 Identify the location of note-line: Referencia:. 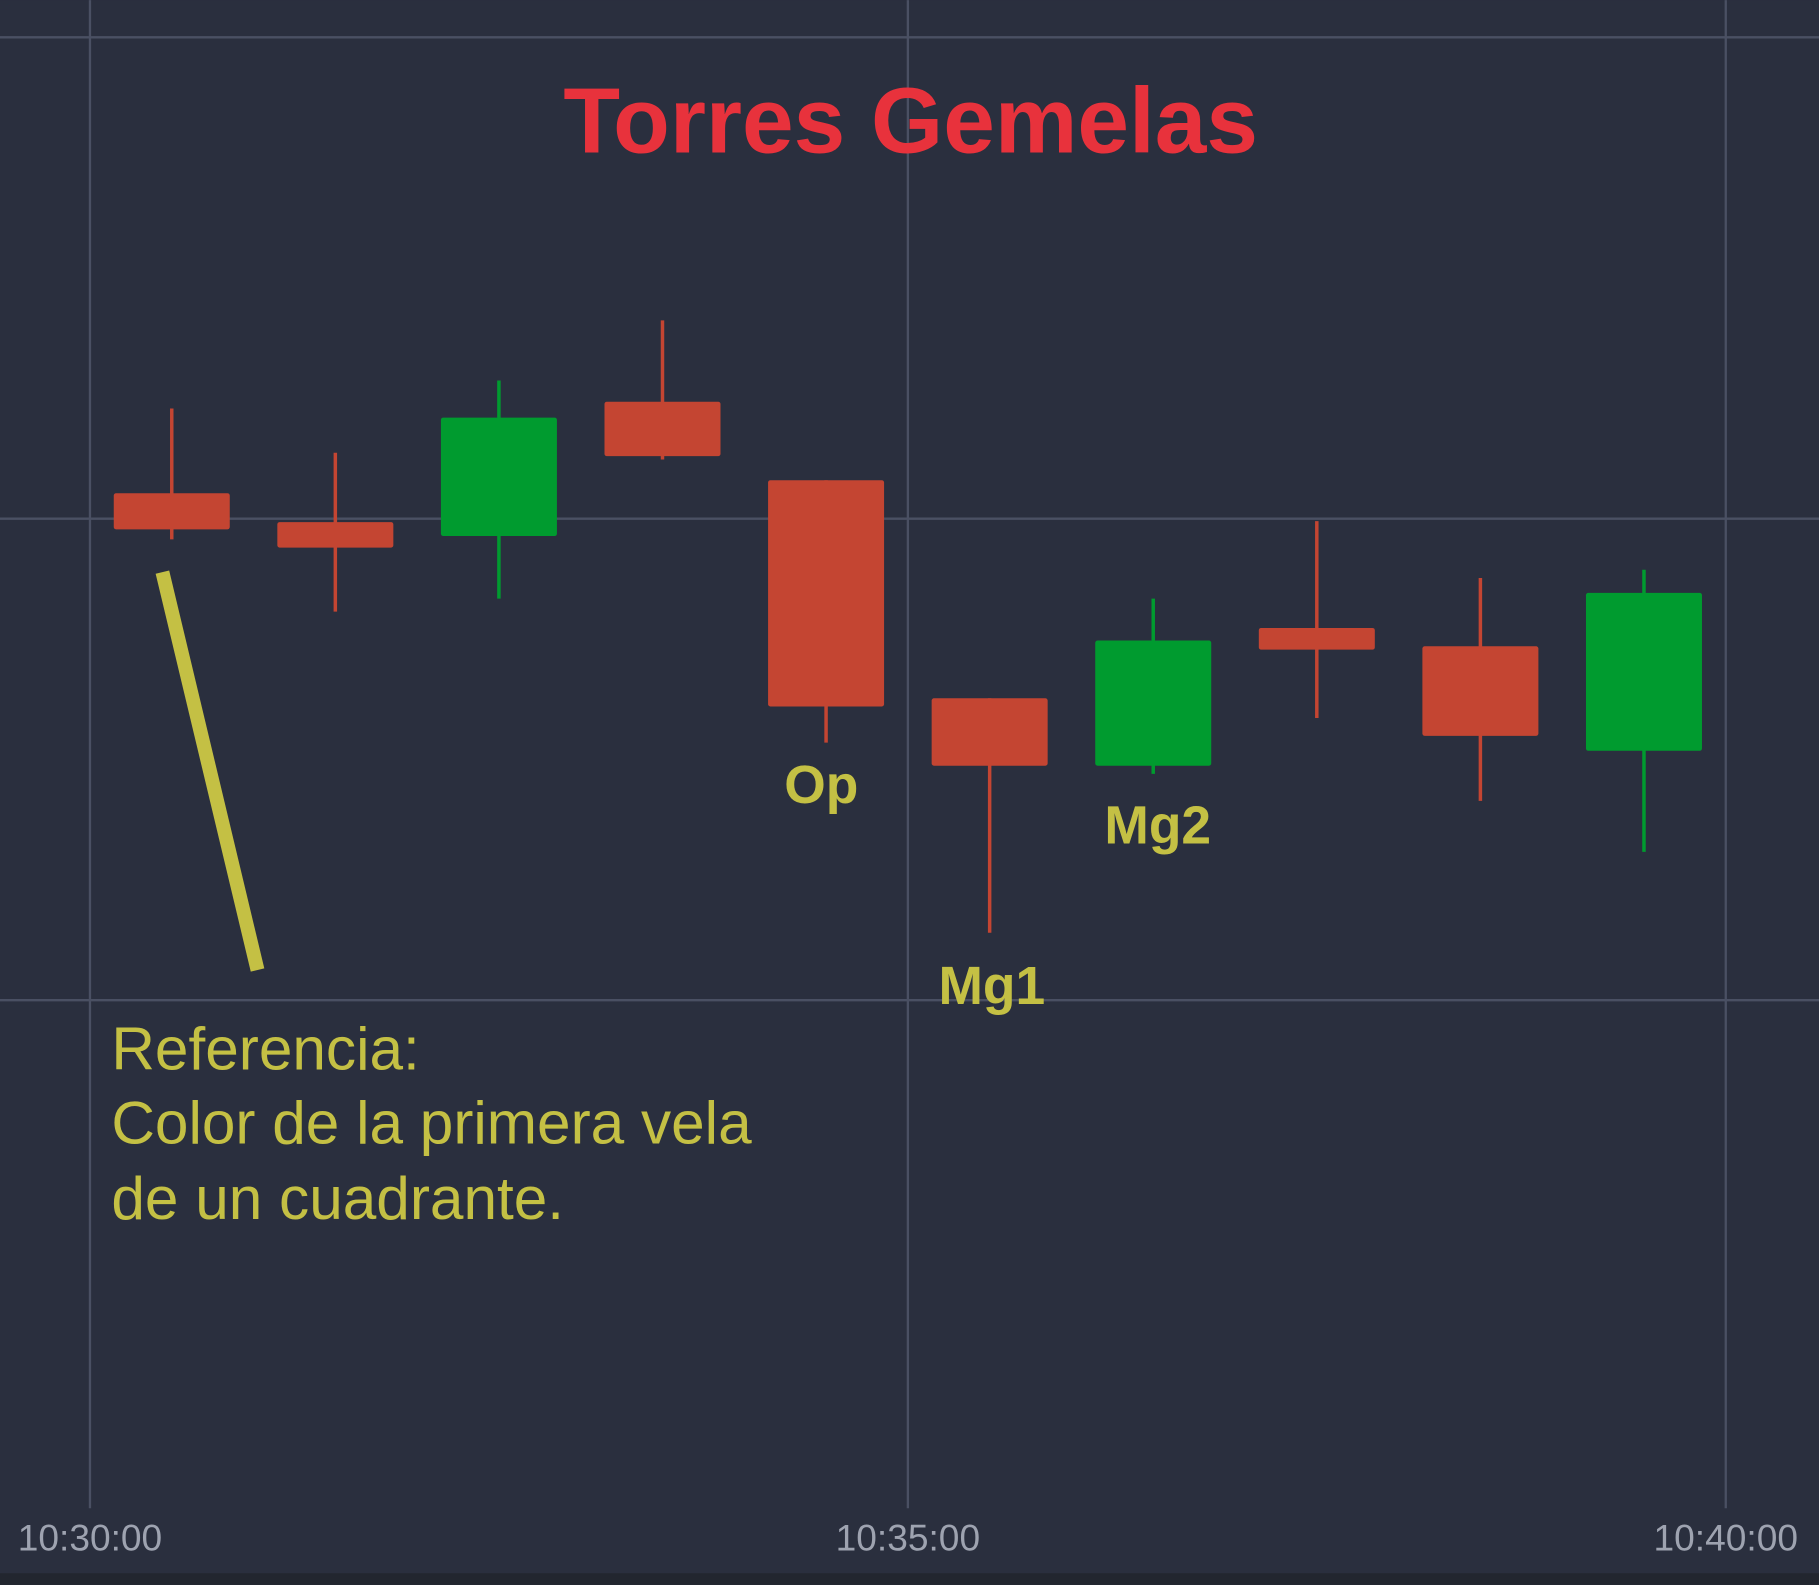
(265, 1048).